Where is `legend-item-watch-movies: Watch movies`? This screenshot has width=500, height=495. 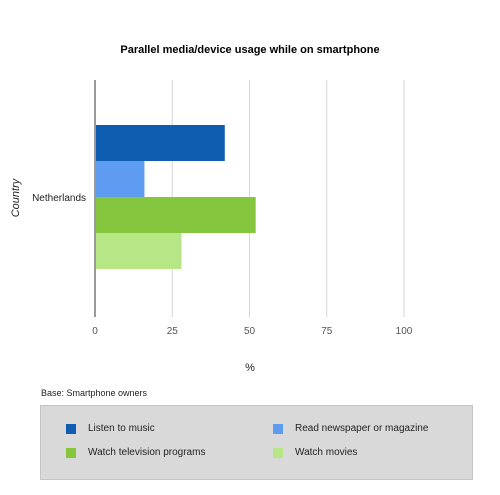
legend-item-watch-movies: Watch movies is located at coordinates (315, 452).